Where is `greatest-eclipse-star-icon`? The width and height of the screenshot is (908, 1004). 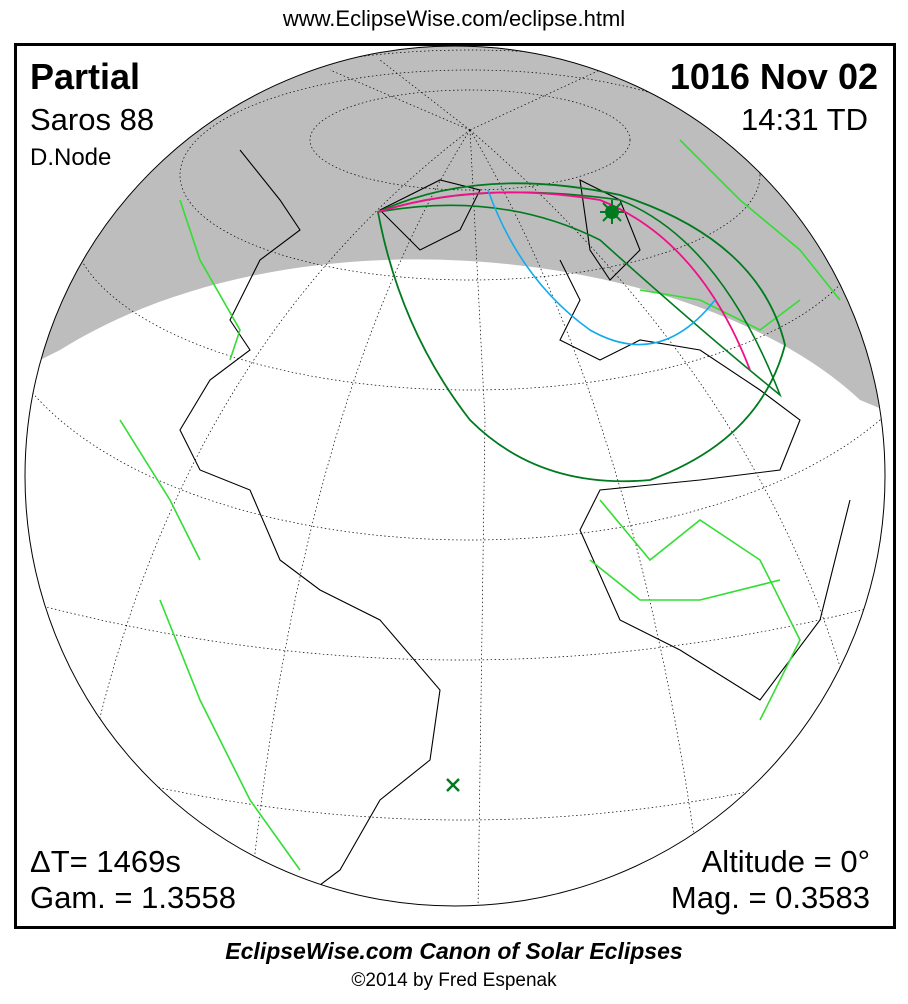 greatest-eclipse-star-icon is located at coordinates (612, 212).